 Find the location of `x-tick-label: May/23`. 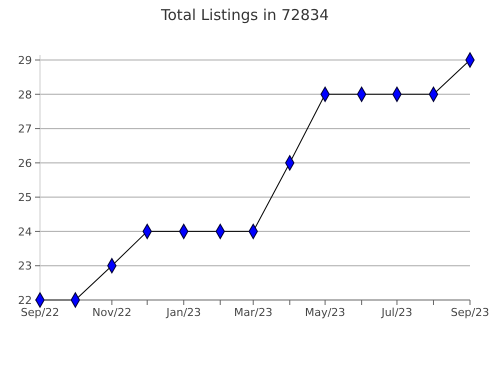

x-tick-label: May/23 is located at coordinates (325, 312).